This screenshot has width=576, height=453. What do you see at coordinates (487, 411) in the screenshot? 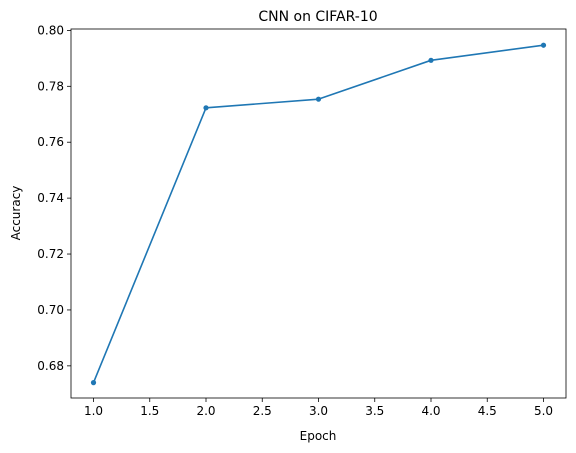
I see `x-tick-label: 4.5` at bounding box center [487, 411].